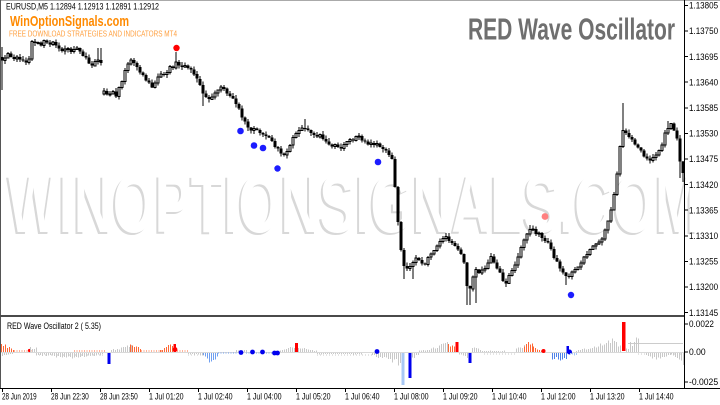 This screenshot has width=720, height=405. Describe the element at coordinates (703, 108) in the screenshot. I see `svg-text: 1.13585` at that location.